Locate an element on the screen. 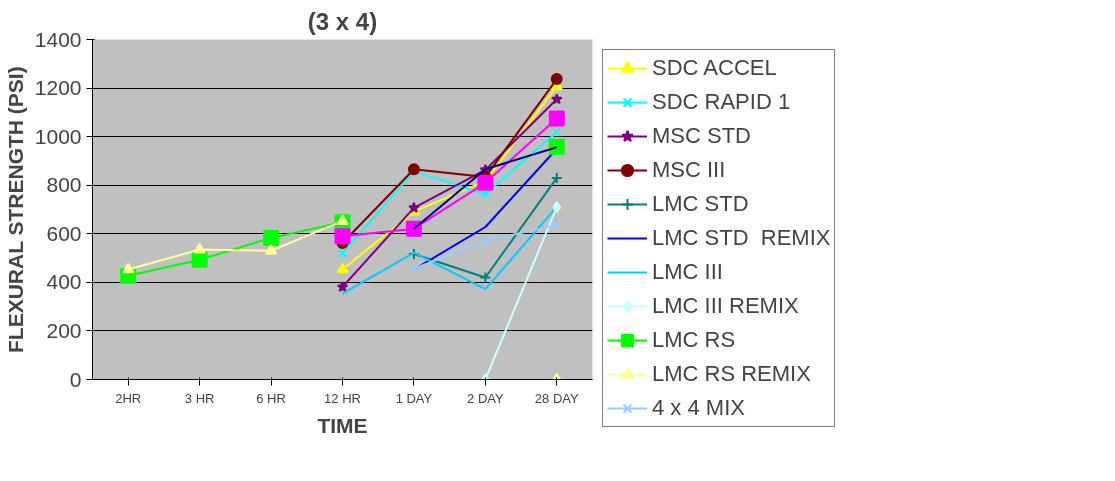 This screenshot has width=1115, height=481. legend-label: LMC STD REMIX is located at coordinates (741, 238).